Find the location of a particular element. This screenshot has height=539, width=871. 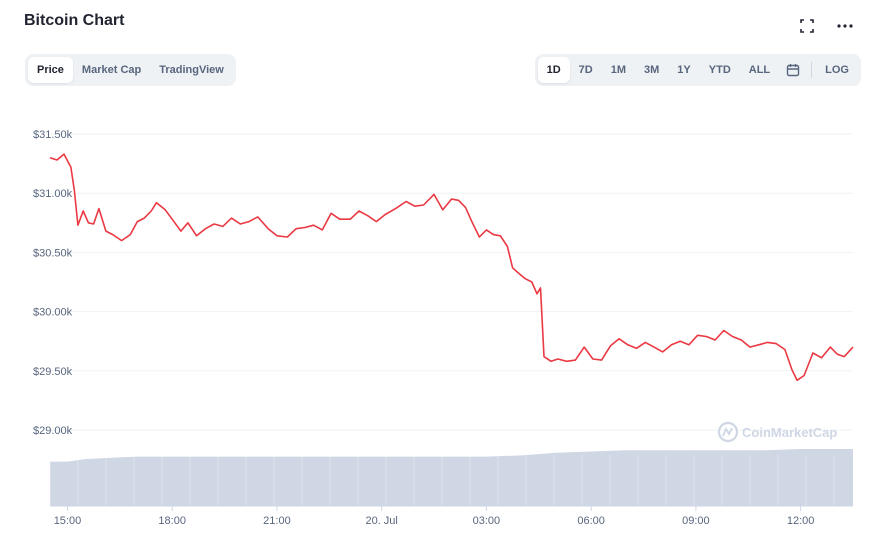

watermark-text: CoinMarketCap is located at coordinates (789, 432).